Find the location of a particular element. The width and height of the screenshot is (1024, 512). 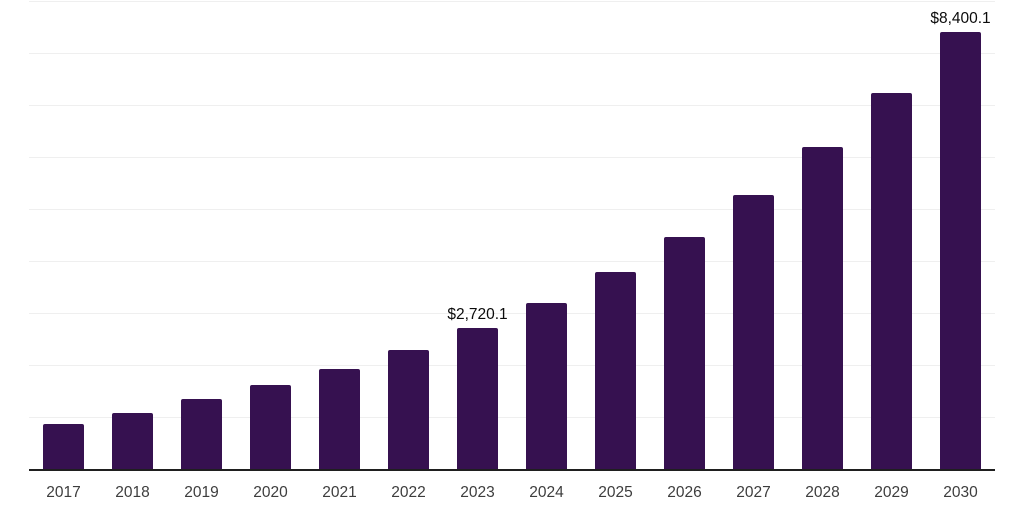

x-tick-2024: 2024 is located at coordinates (546, 492).